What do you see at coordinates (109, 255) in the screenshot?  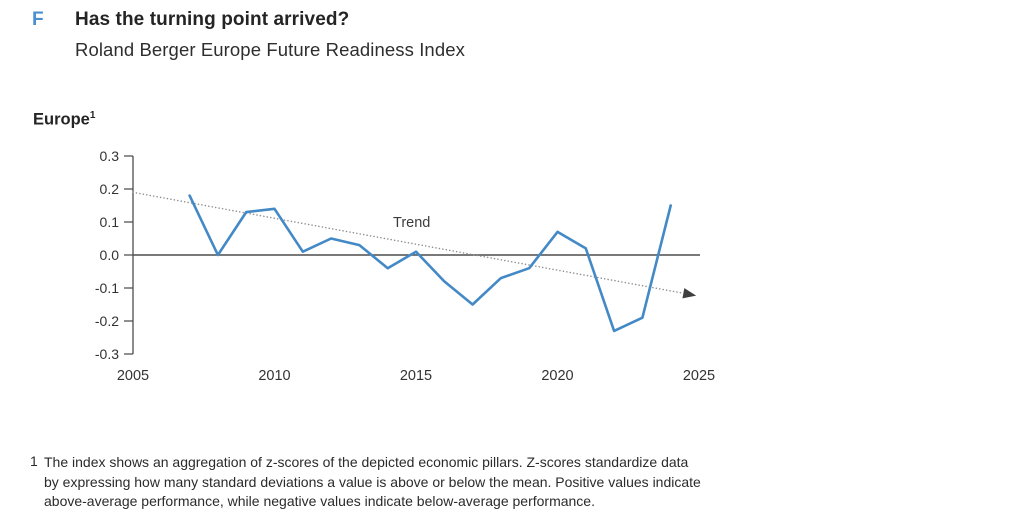 I see `y-axis-tick-label: 0.0` at bounding box center [109, 255].